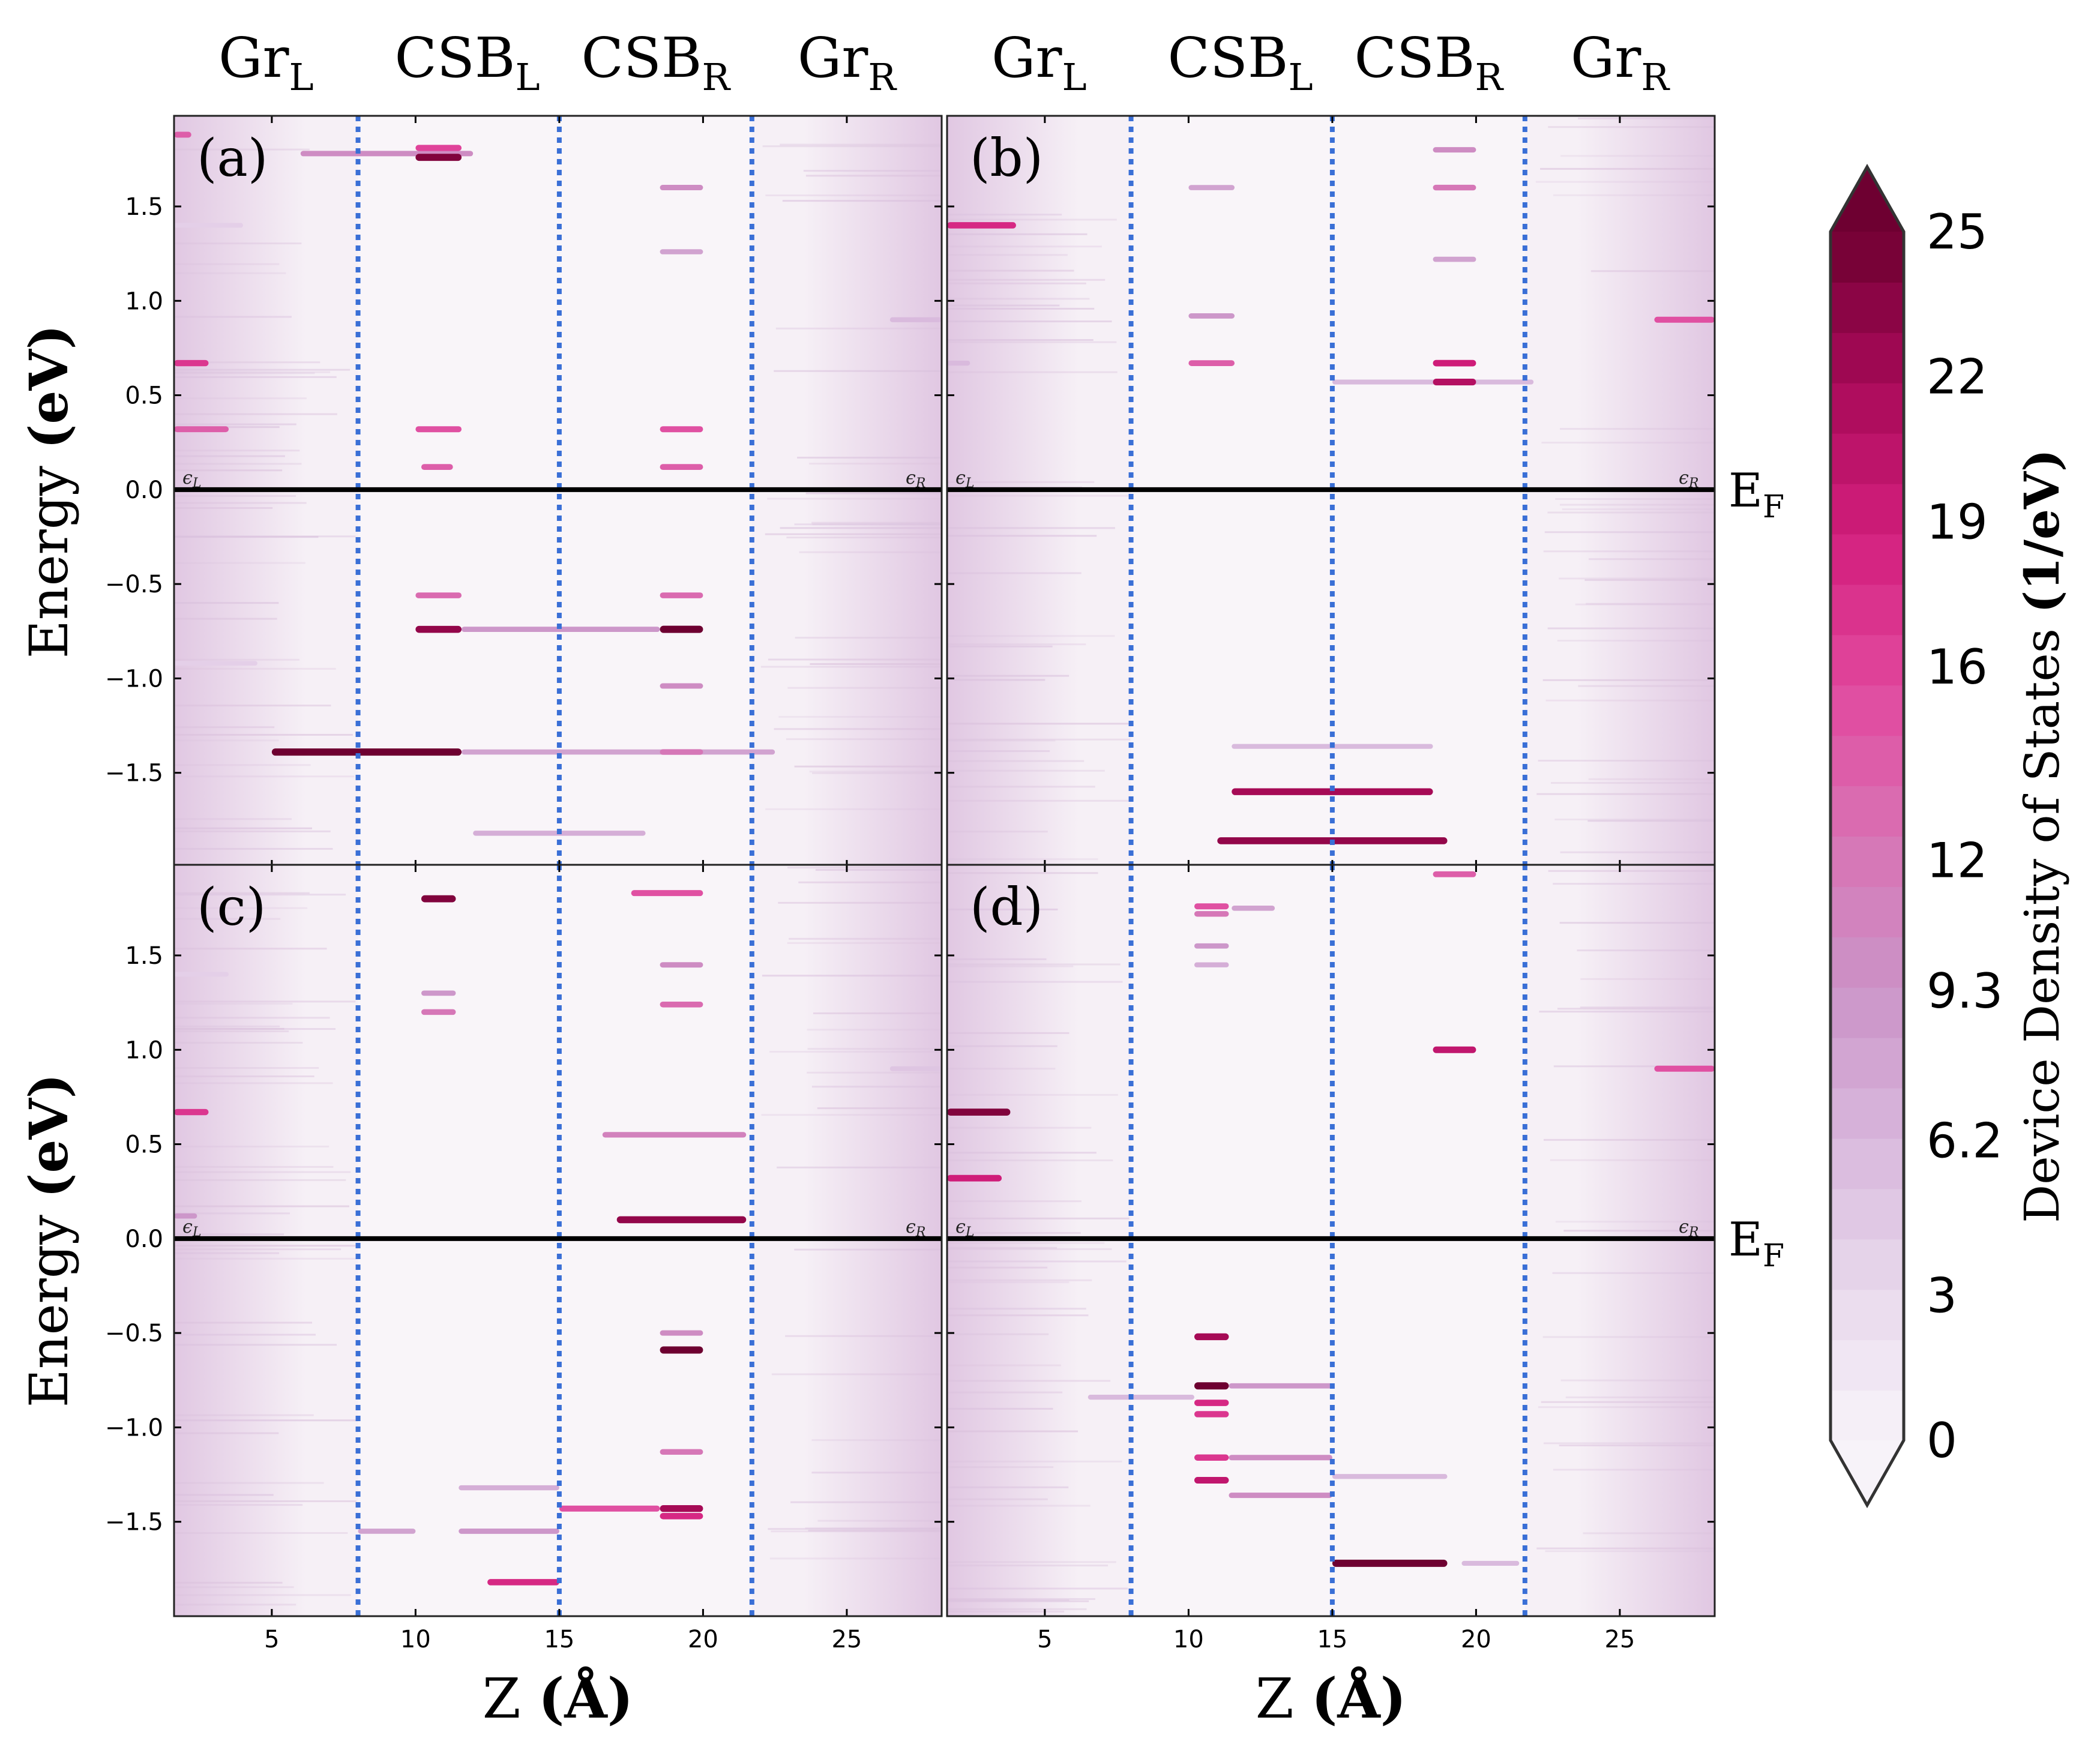 The height and width of the screenshot is (1750, 2100). What do you see at coordinates (231, 907) in the screenshot?
I see `panel-label: (c)` at bounding box center [231, 907].